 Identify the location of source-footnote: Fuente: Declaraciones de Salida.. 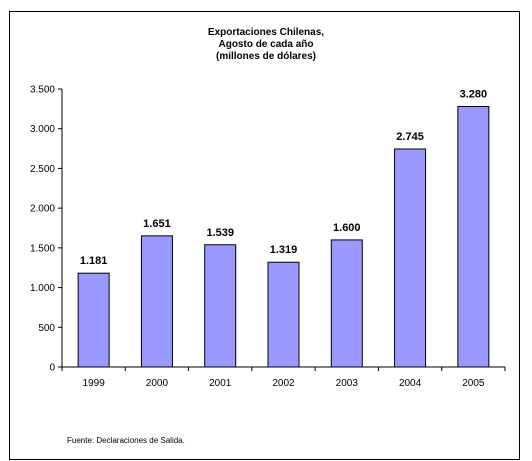
(126, 440).